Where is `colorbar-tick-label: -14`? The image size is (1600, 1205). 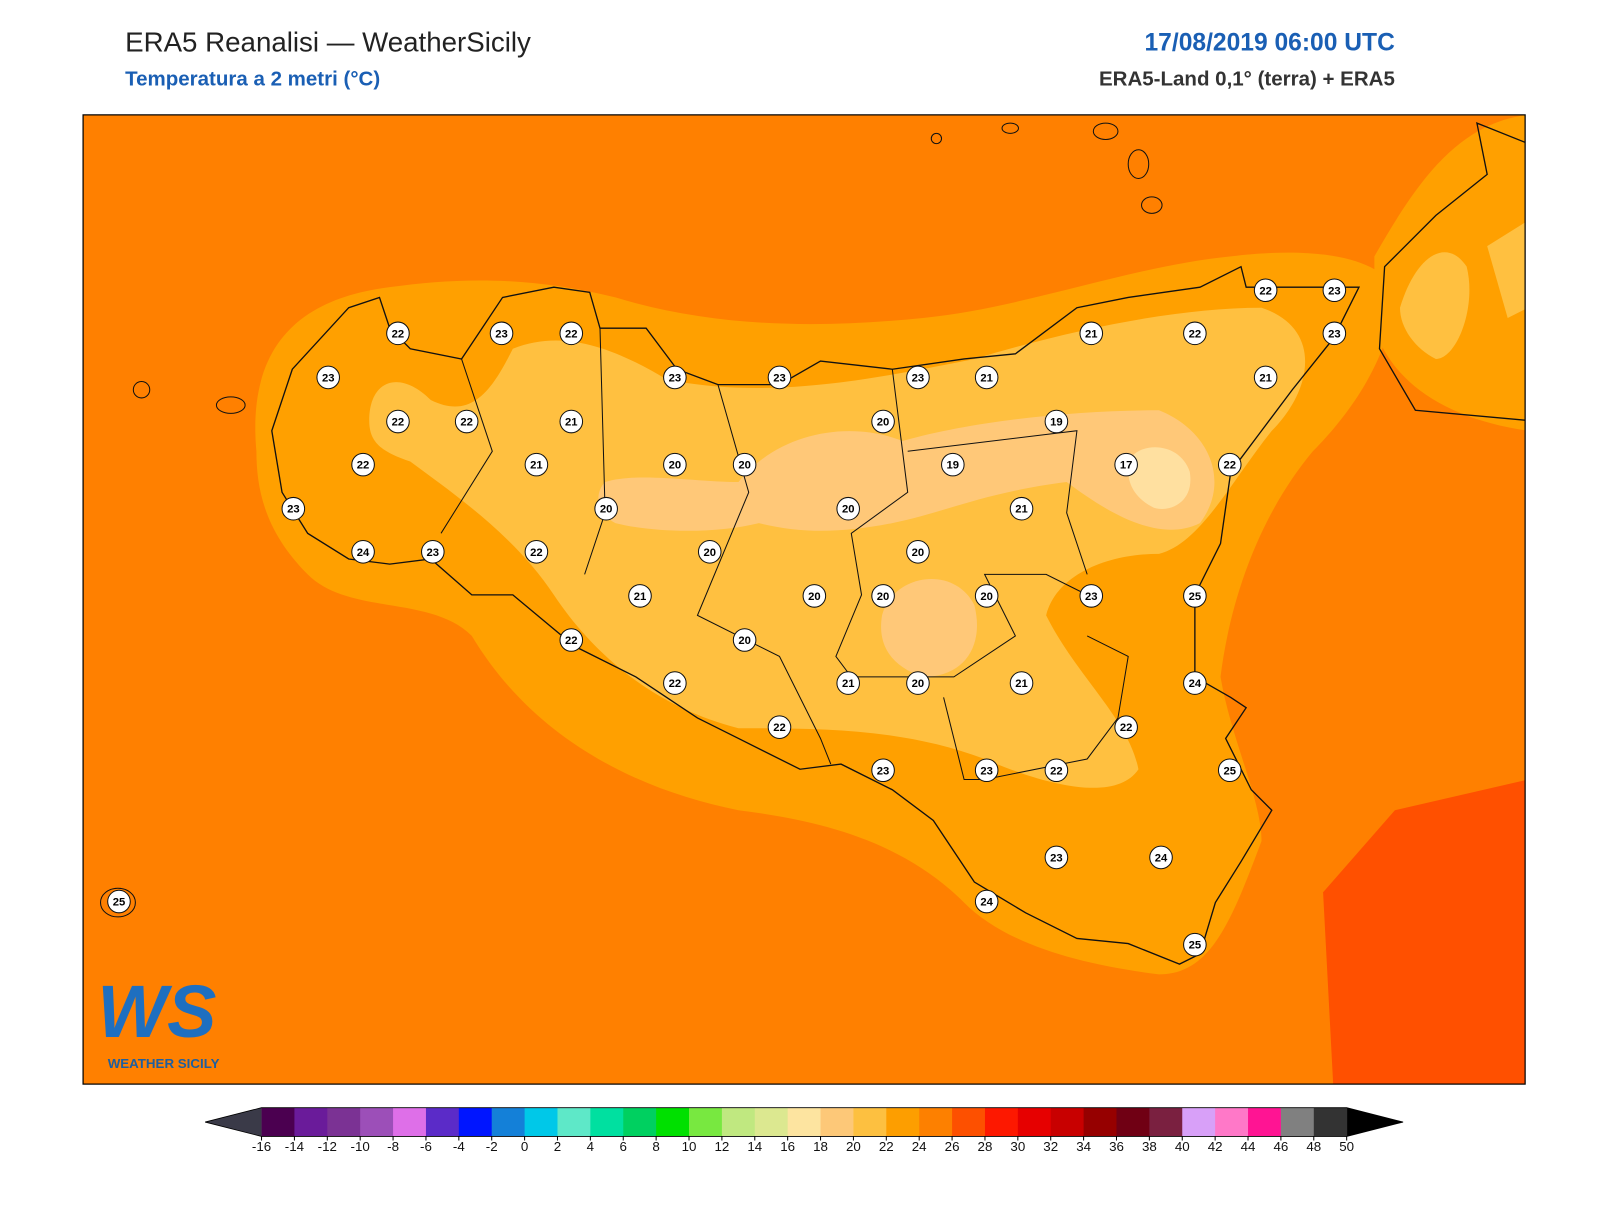 colorbar-tick-label: -14 is located at coordinates (295, 1146).